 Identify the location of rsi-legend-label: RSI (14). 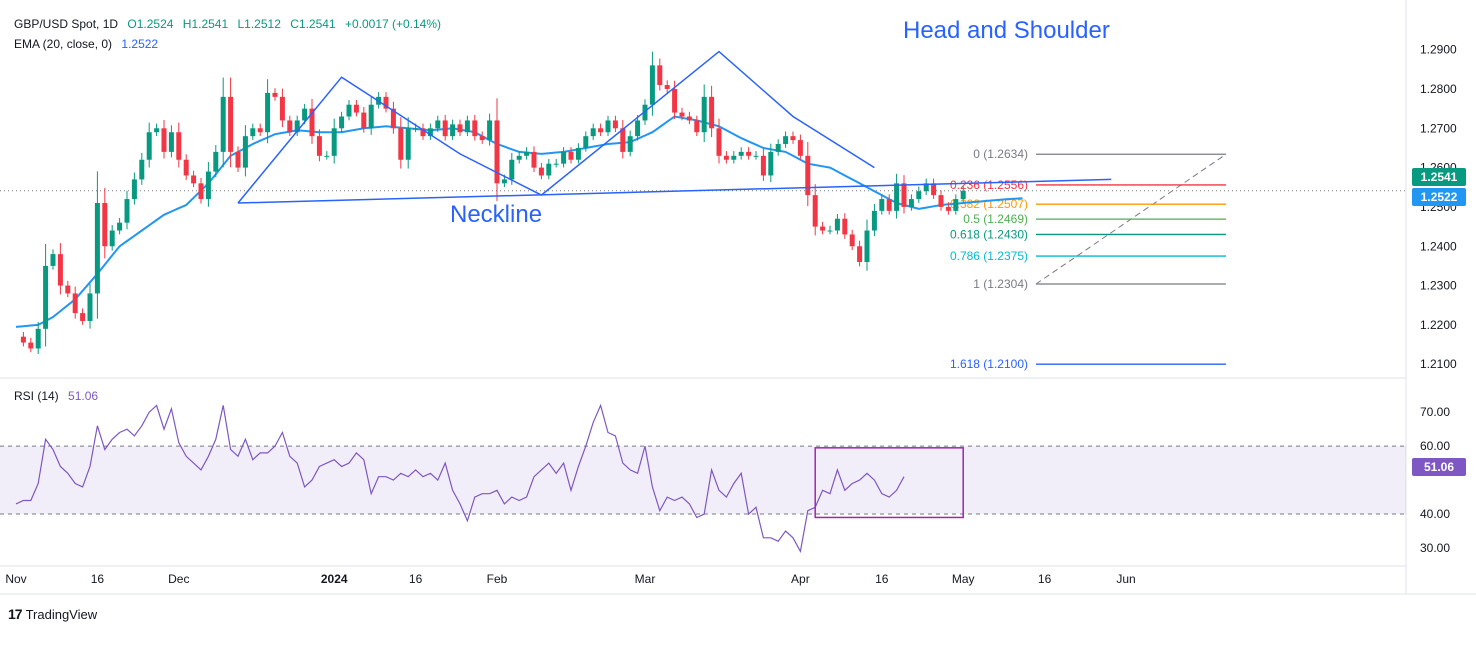
(36, 396).